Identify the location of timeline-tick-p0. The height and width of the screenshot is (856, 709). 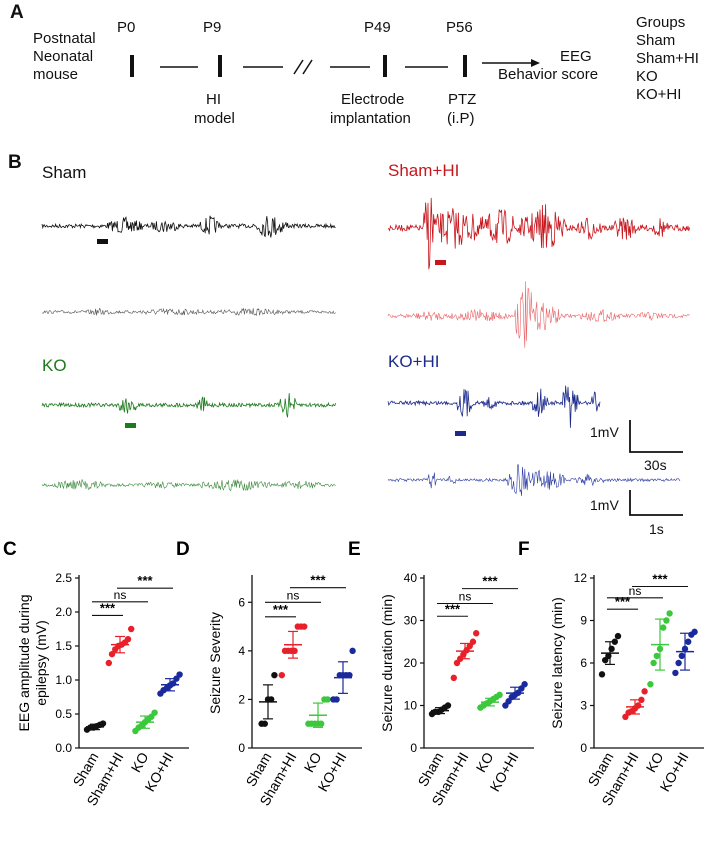
(132, 66).